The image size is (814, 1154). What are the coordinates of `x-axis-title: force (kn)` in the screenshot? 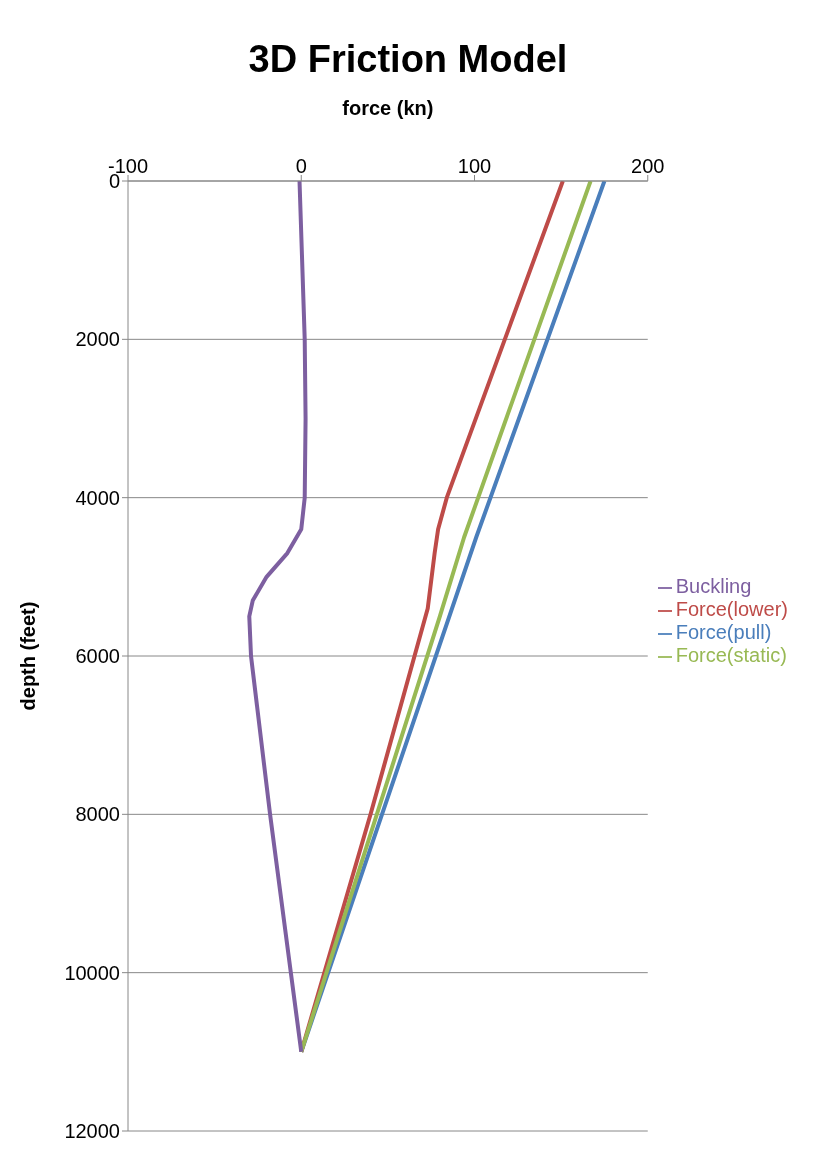 It's located at (388, 108).